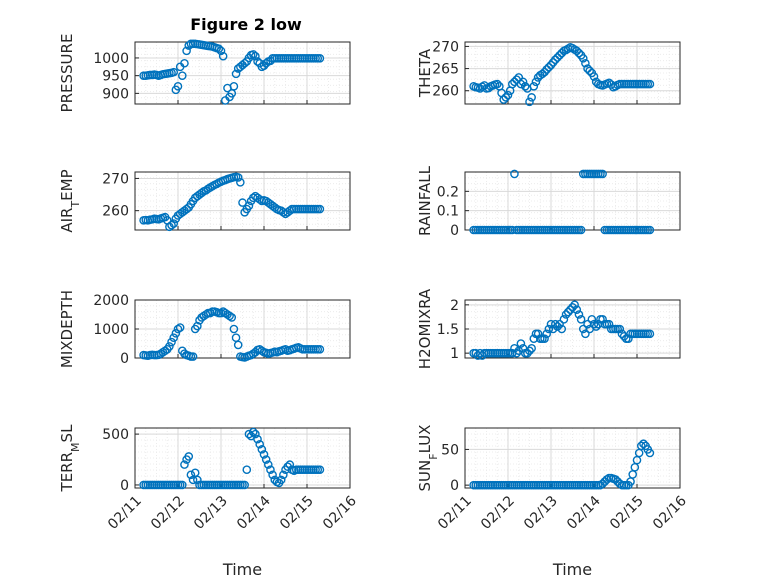 The image size is (778, 583). What do you see at coordinates (115, 179) in the screenshot?
I see `y-tick-label: 270` at bounding box center [115, 179].